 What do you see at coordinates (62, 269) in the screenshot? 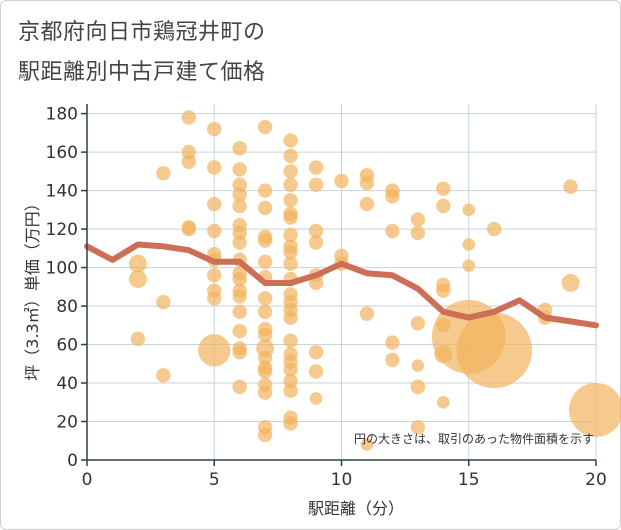
I see `y-tick-label-5: 100` at bounding box center [62, 269].